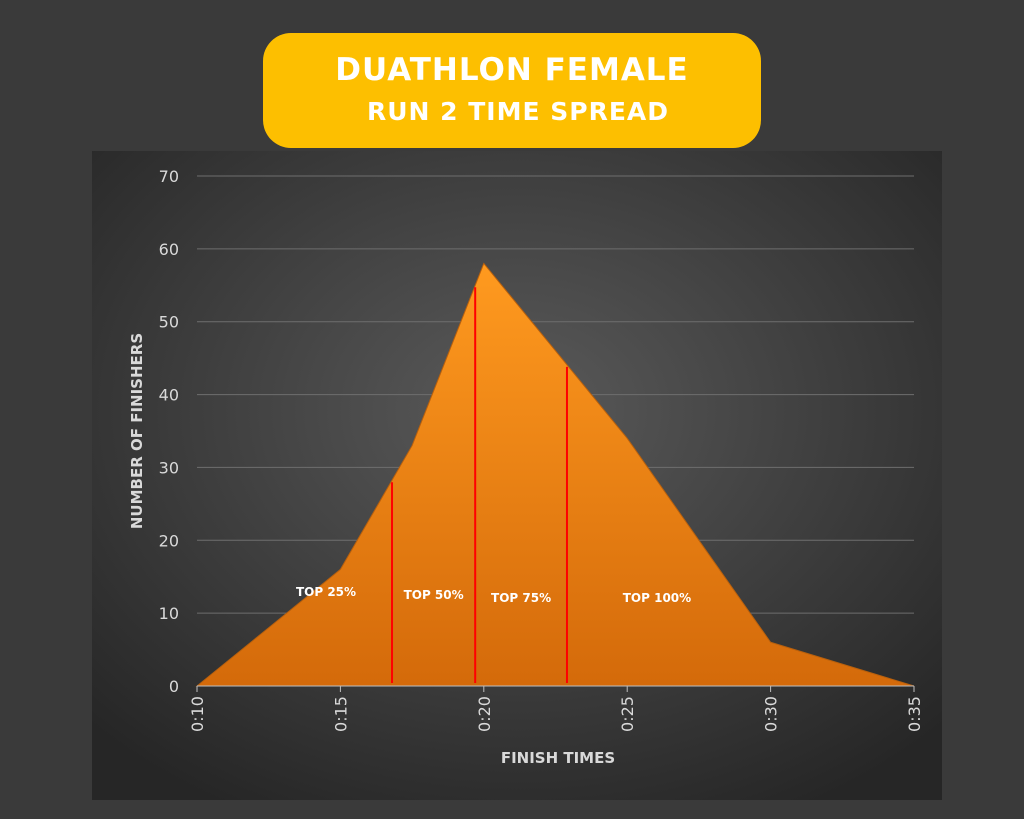 The image size is (1024, 819). Describe the element at coordinates (512, 90) in the screenshot. I see `title-banner: DUATHLON FEMALE RUN 2 TIME SPREAD` at that location.